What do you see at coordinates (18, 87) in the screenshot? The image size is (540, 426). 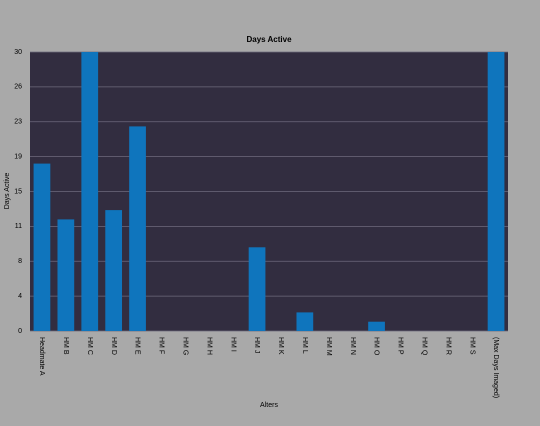 I see `y-tick-label: 26` at bounding box center [18, 87].